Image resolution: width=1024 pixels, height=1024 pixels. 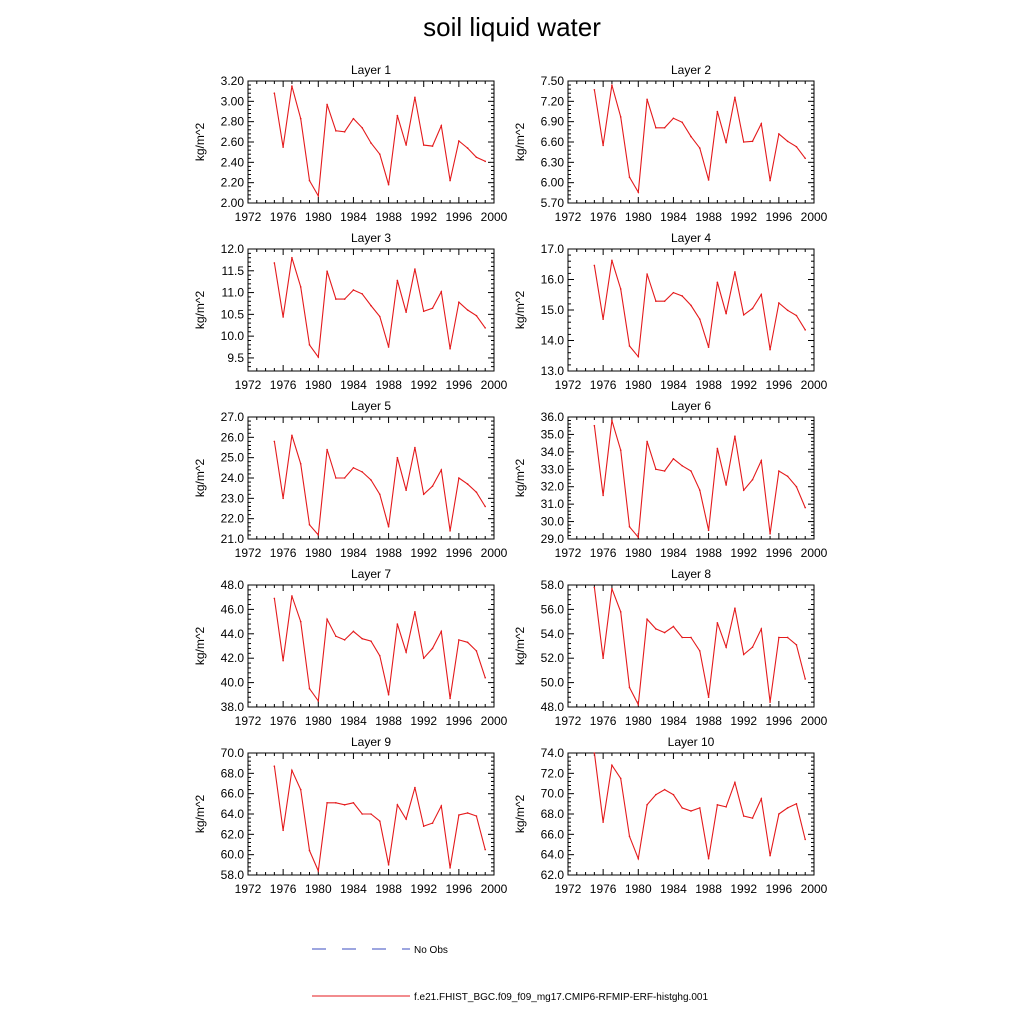 I want to click on y-tick-label: 6.00, so click(x=553, y=183).